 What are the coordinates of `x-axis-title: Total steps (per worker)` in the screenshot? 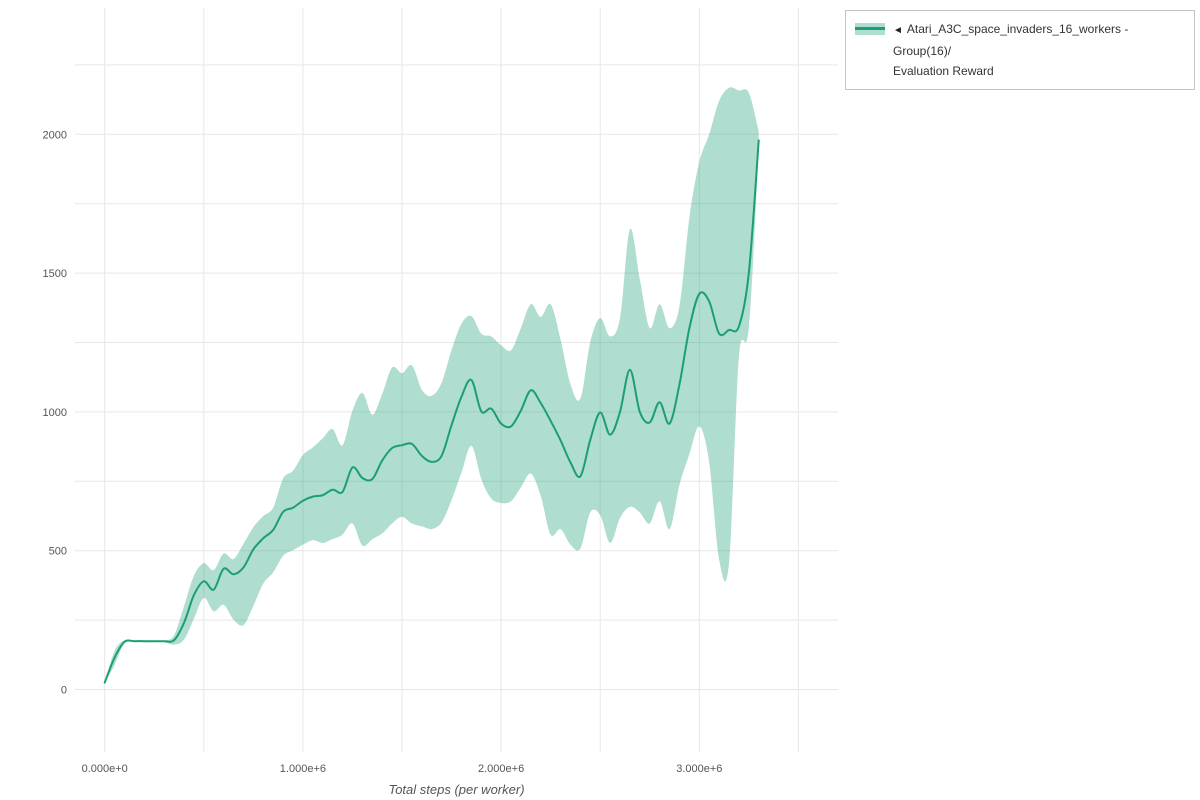 It's located at (456, 789).